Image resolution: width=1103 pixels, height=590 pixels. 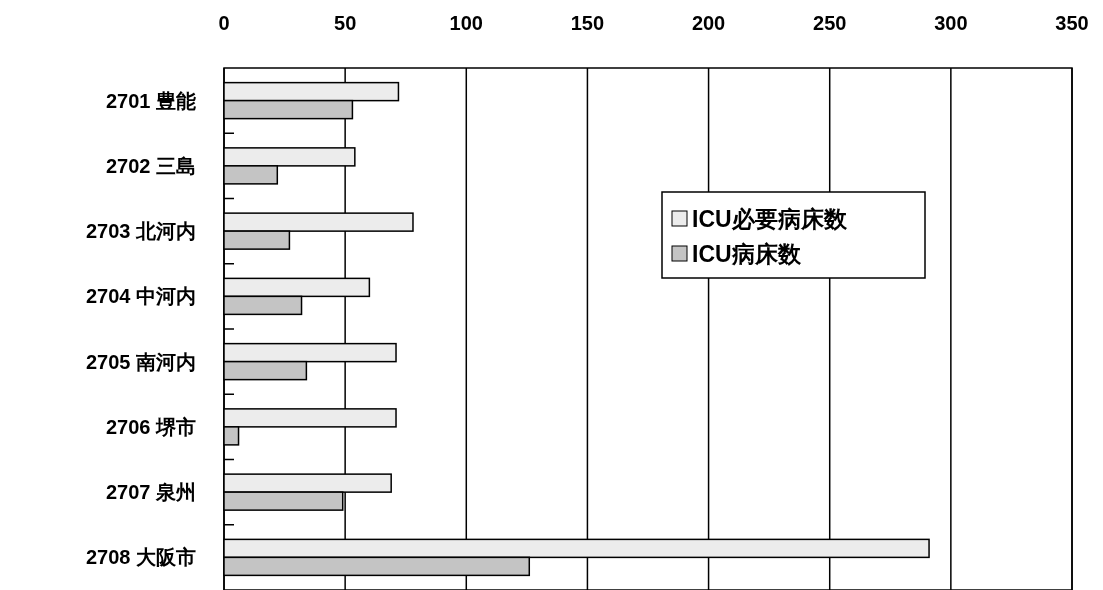 I want to click on x-tick-label: 250, so click(x=830, y=23).